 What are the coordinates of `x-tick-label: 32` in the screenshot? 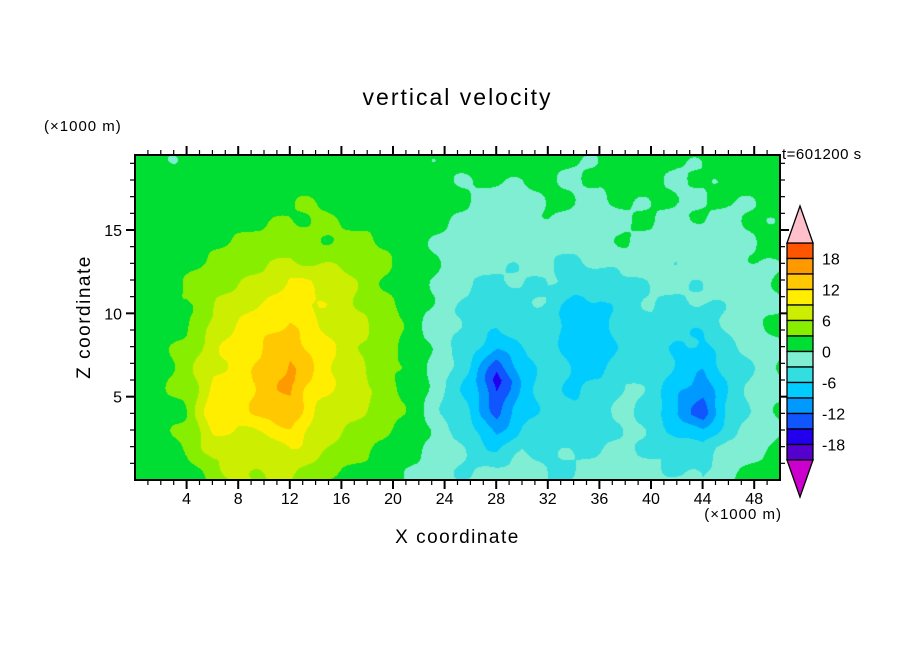 It's located at (548, 499).